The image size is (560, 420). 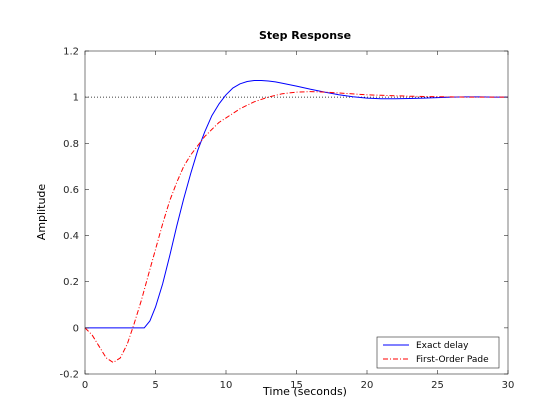 What do you see at coordinates (305, 35) in the screenshot?
I see `chart-title: Step Response` at bounding box center [305, 35].